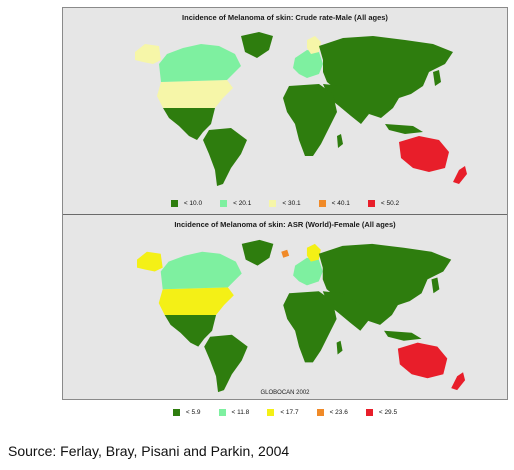  I want to click on legend-label: < 50.2, so click(390, 203).